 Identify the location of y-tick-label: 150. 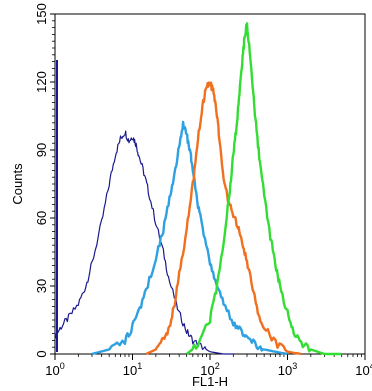
(41, 14).